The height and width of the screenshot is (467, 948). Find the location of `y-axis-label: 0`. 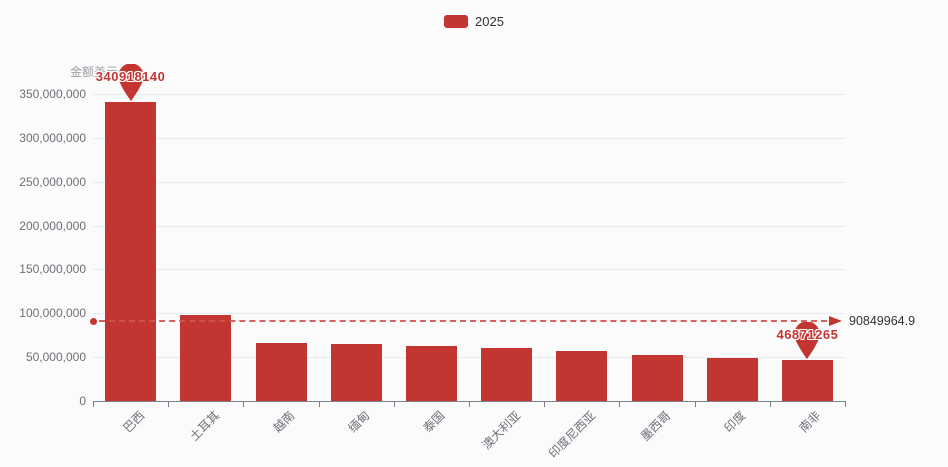

y-axis-label: 0 is located at coordinates (82, 401).